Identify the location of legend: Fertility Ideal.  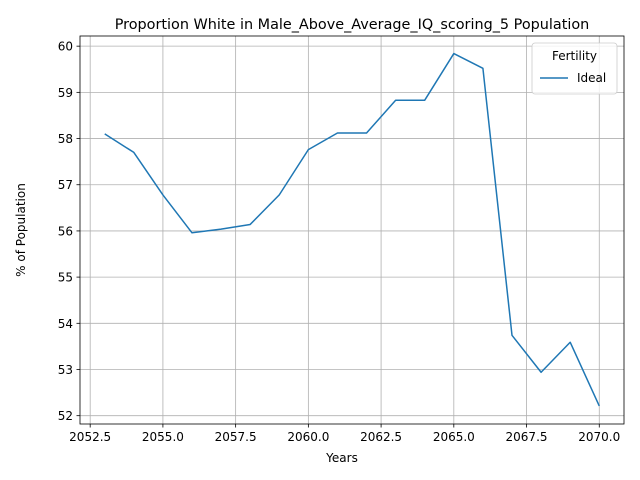
(574, 68).